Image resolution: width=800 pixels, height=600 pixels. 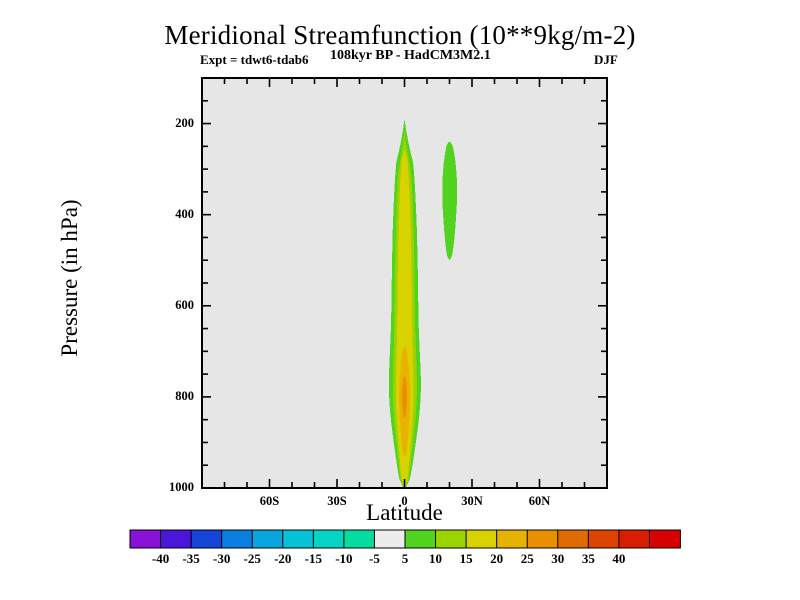 I want to click on colorbar-label-20: 20, so click(x=497, y=558).